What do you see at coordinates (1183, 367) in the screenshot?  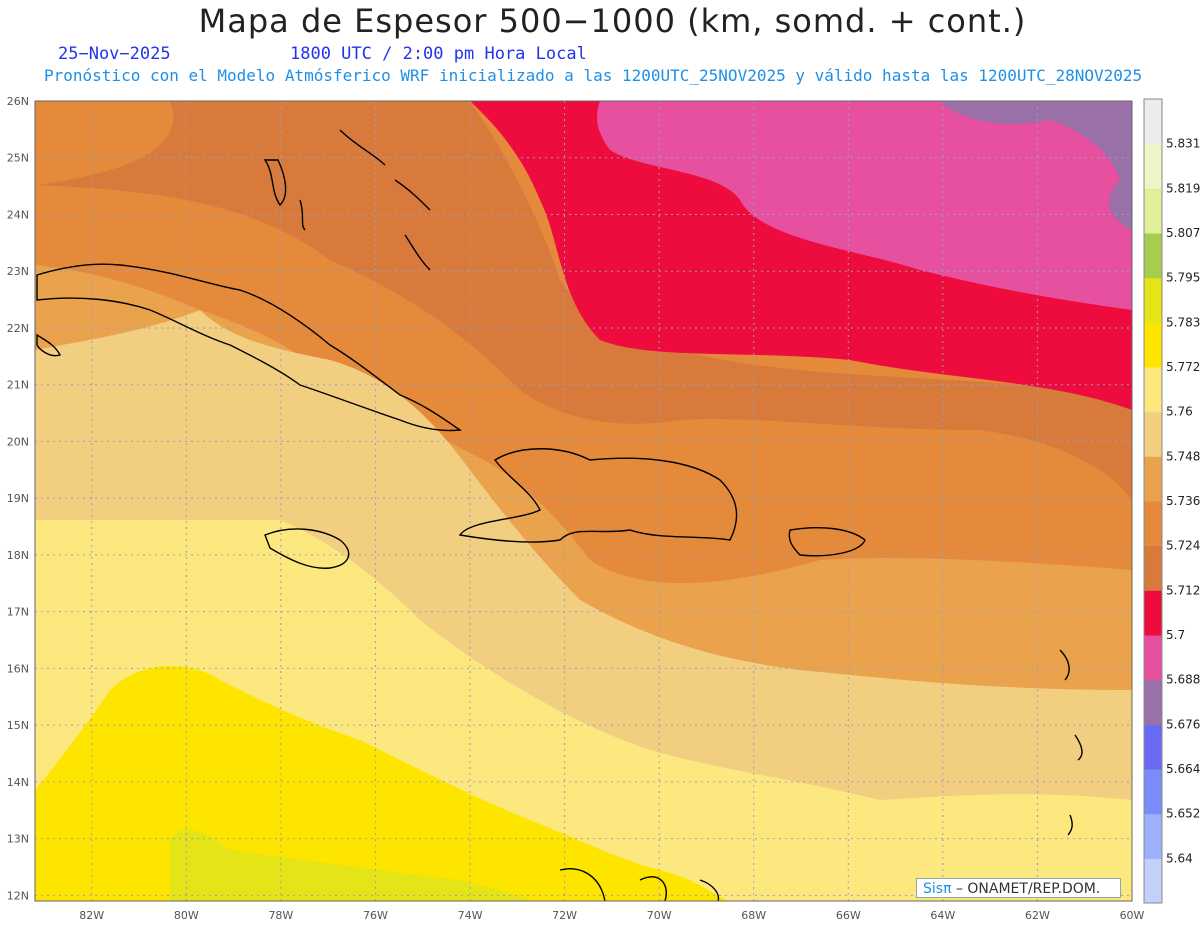 I see `colorbar-label: 5.772` at bounding box center [1183, 367].